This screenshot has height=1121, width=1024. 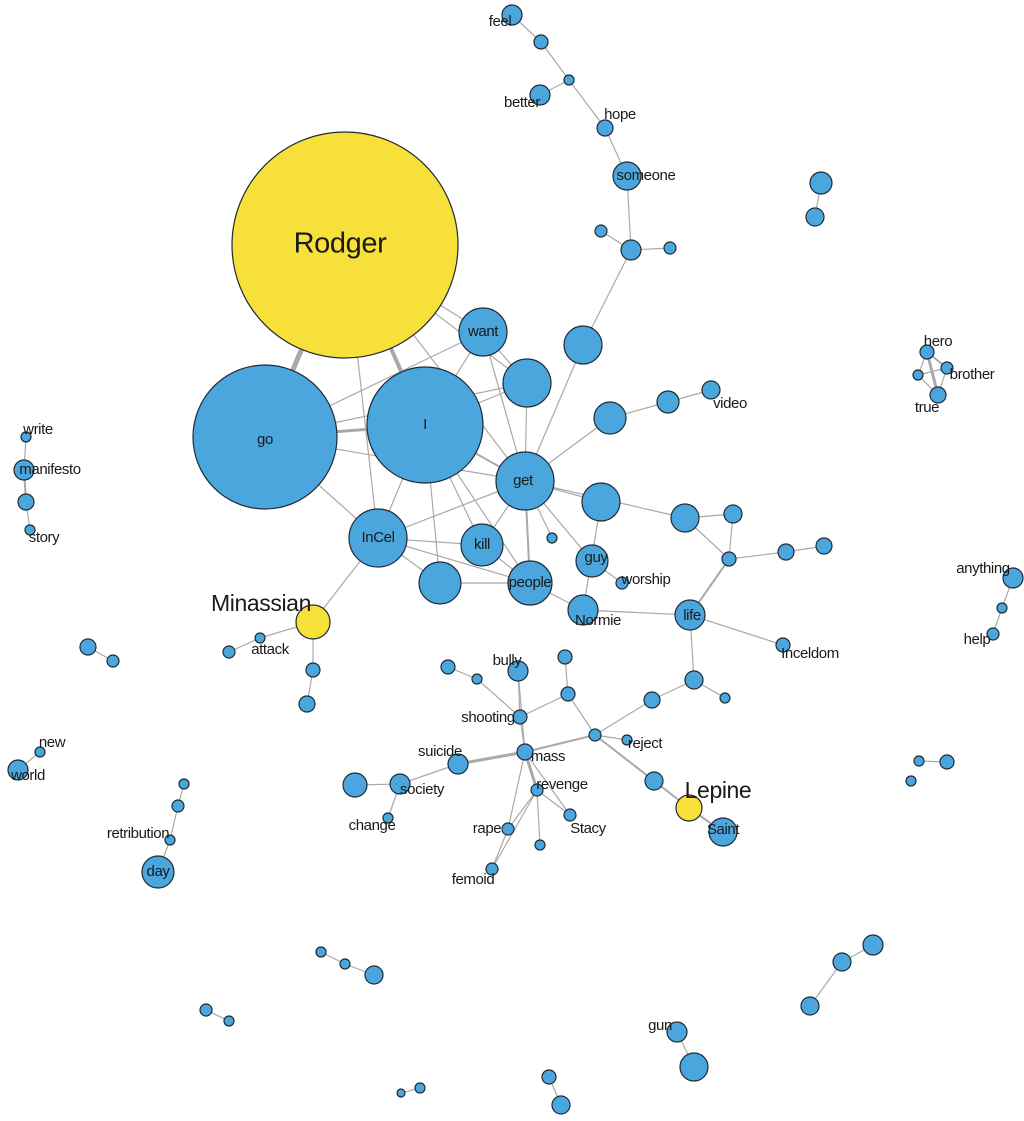 I want to click on node-label: kill, so click(x=482, y=544).